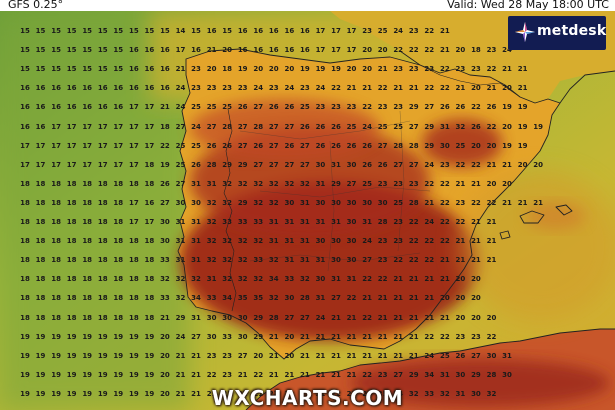  Describe the element at coordinates (557, 33) in the screenshot. I see `metdesk-logo: metdesk` at that location.